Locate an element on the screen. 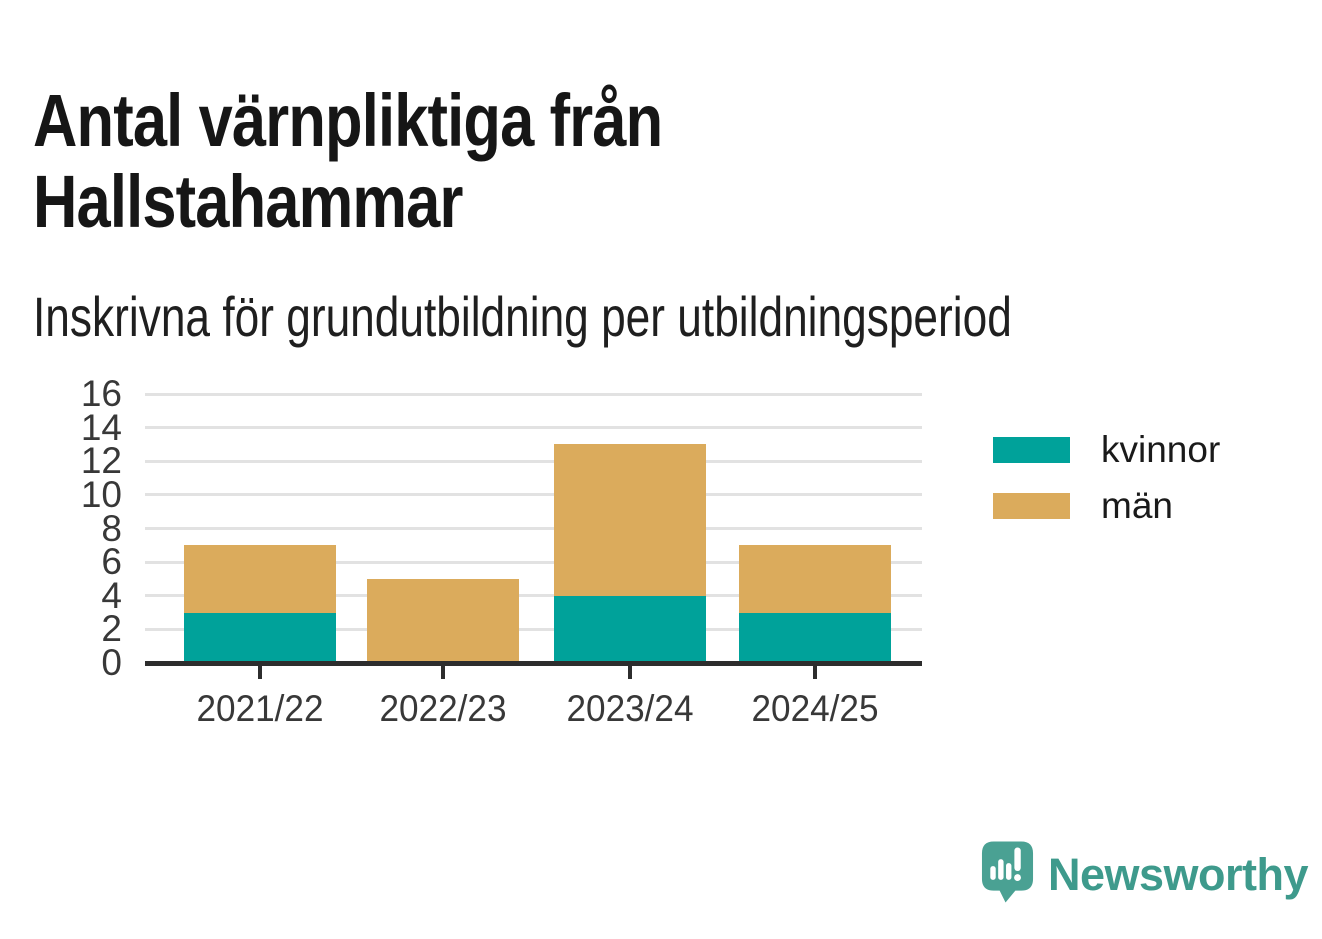 This screenshot has width=1322, height=939. y-axis-tick-label: 12 is located at coordinates (101, 461).